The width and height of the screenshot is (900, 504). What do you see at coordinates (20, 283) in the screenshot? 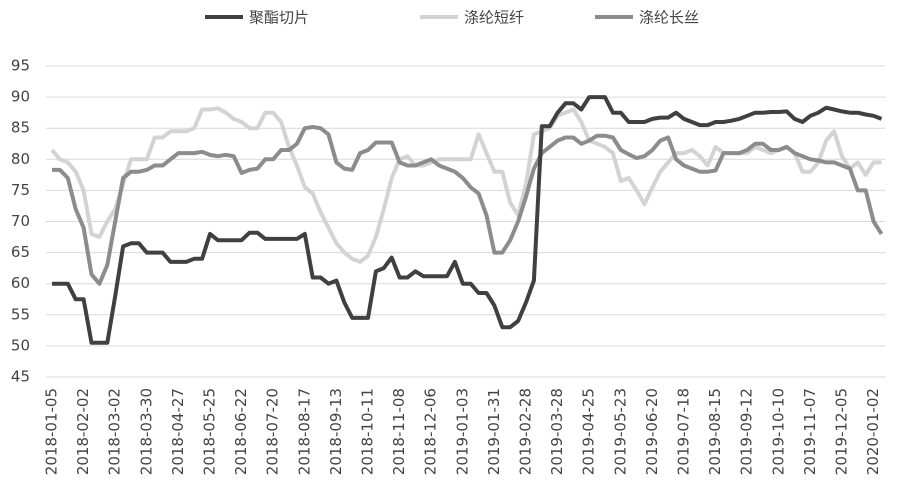
I see `y-tick-label: 60` at bounding box center [20, 283].